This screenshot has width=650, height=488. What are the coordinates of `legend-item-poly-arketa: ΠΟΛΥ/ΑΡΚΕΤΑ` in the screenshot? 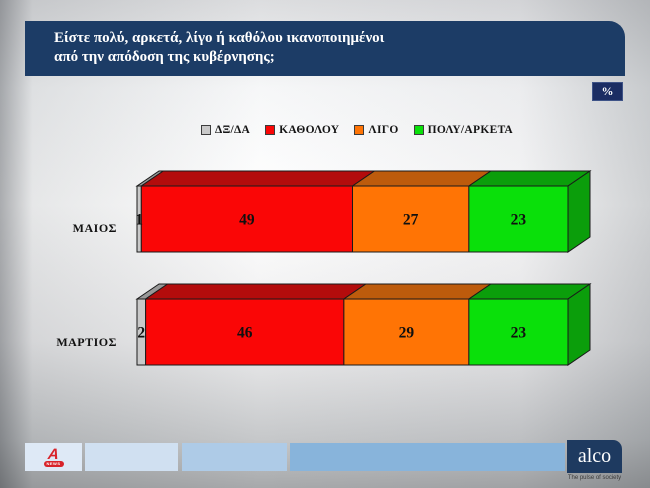 It's located at (463, 130).